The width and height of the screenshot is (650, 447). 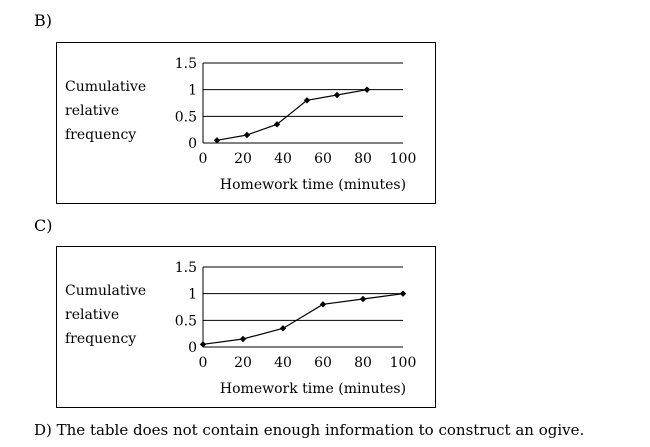 What do you see at coordinates (43, 225) in the screenshot?
I see `option-c-label: C)` at bounding box center [43, 225].